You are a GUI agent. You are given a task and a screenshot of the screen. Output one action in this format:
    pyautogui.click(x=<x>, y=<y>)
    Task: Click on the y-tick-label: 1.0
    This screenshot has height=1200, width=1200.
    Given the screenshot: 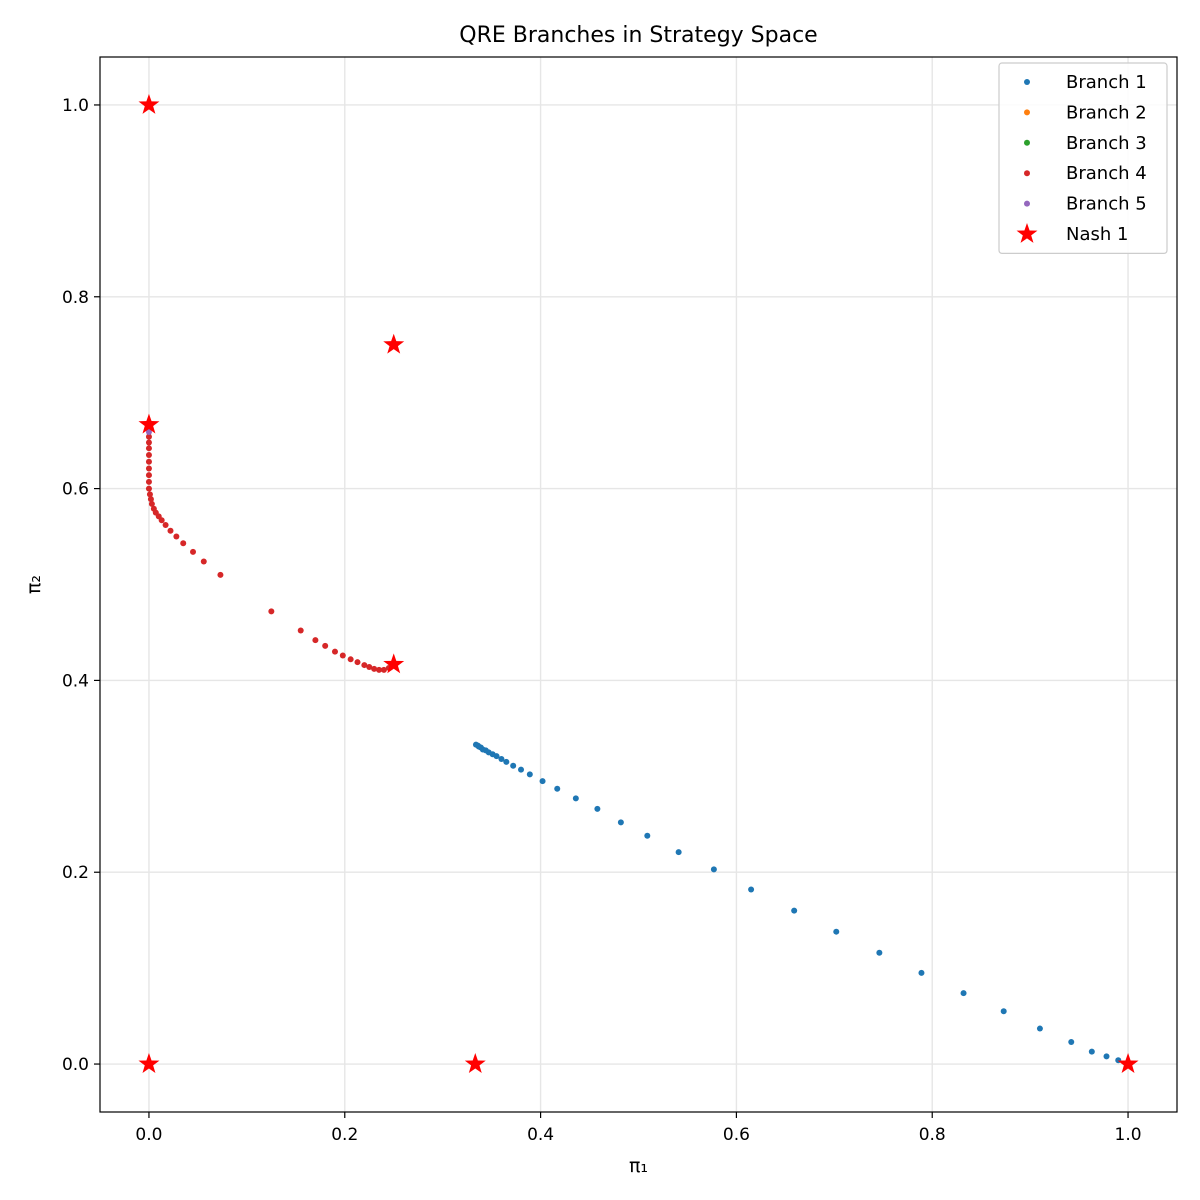 What is the action you would take?
    pyautogui.click(x=75, y=106)
    